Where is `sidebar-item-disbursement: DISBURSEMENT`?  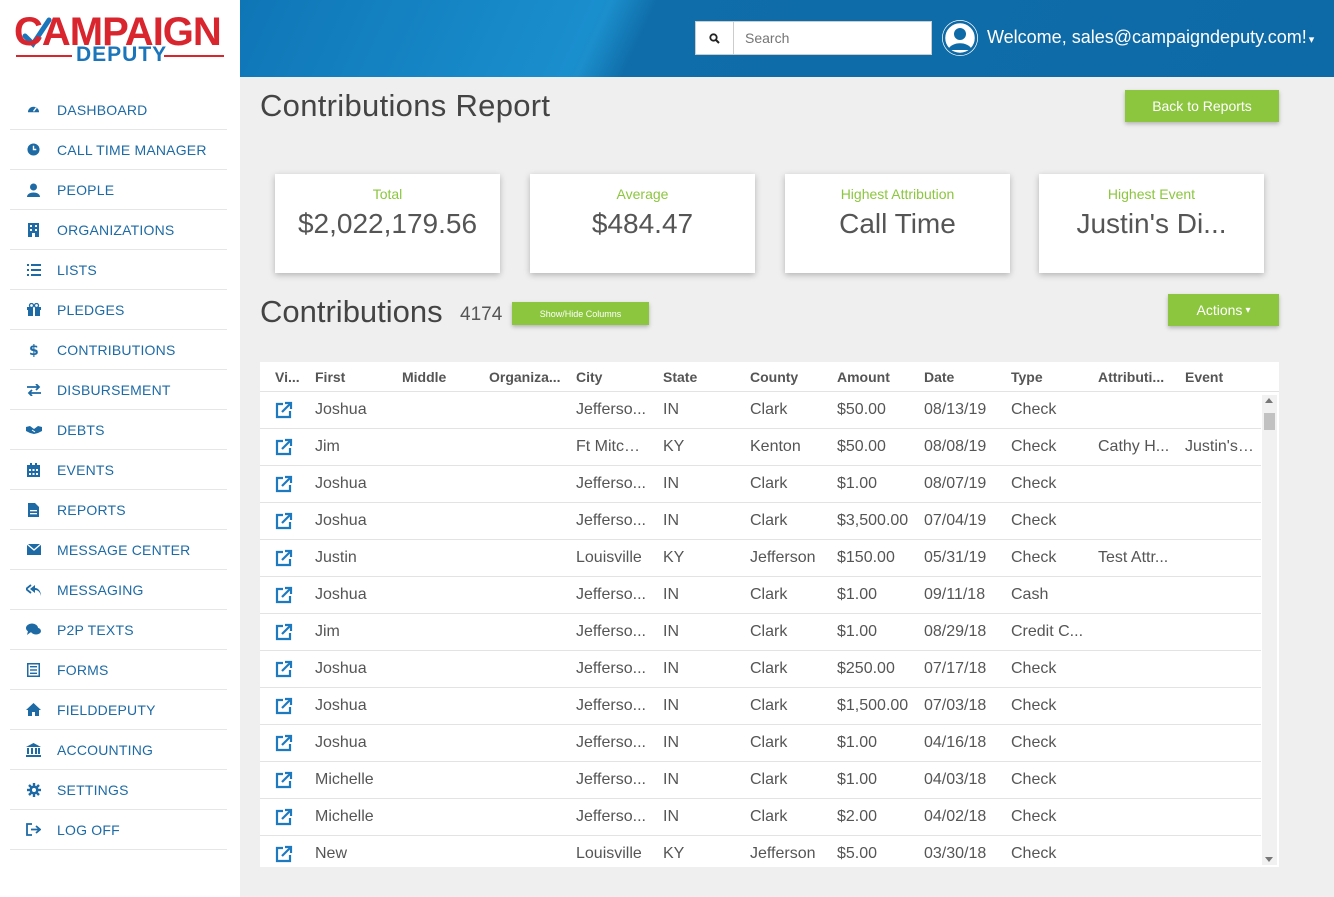 sidebar-item-disbursement: DISBURSEMENT is located at coordinates (118, 390).